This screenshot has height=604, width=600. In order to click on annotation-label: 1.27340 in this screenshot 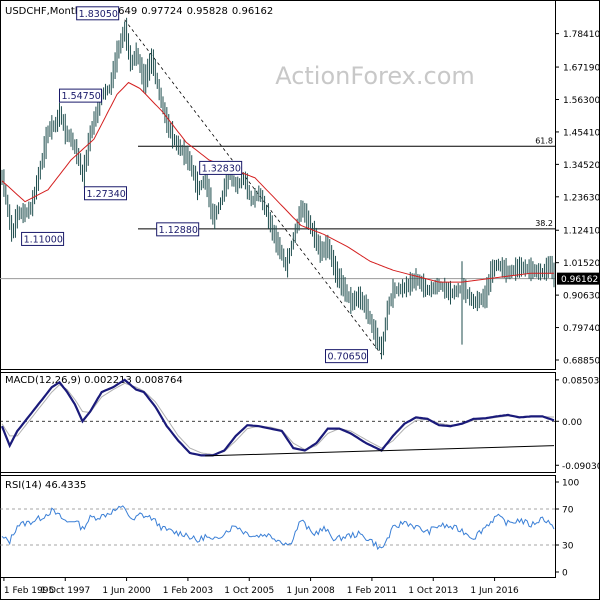, I will do `click(106, 194)`.